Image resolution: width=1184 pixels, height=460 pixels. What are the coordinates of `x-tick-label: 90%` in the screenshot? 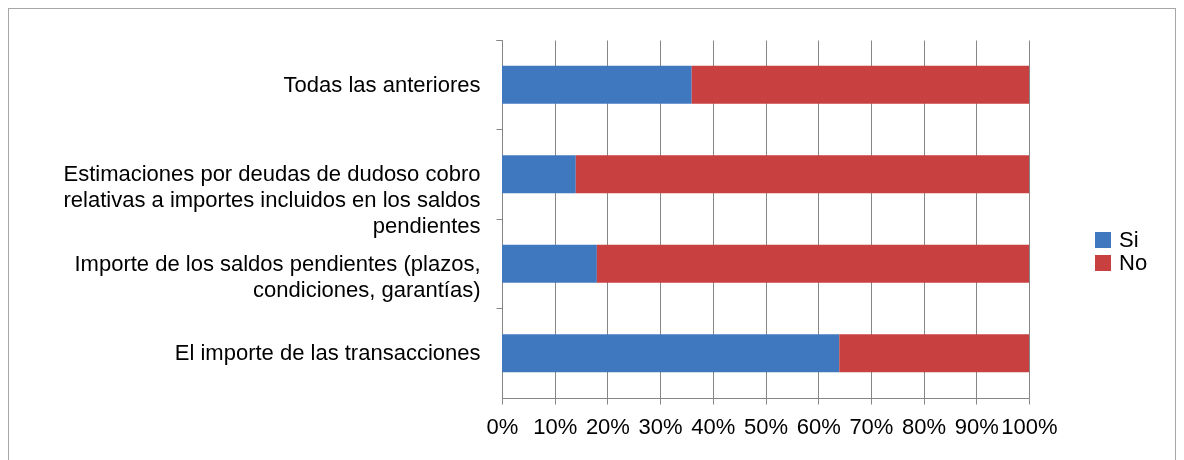 It's located at (976, 426).